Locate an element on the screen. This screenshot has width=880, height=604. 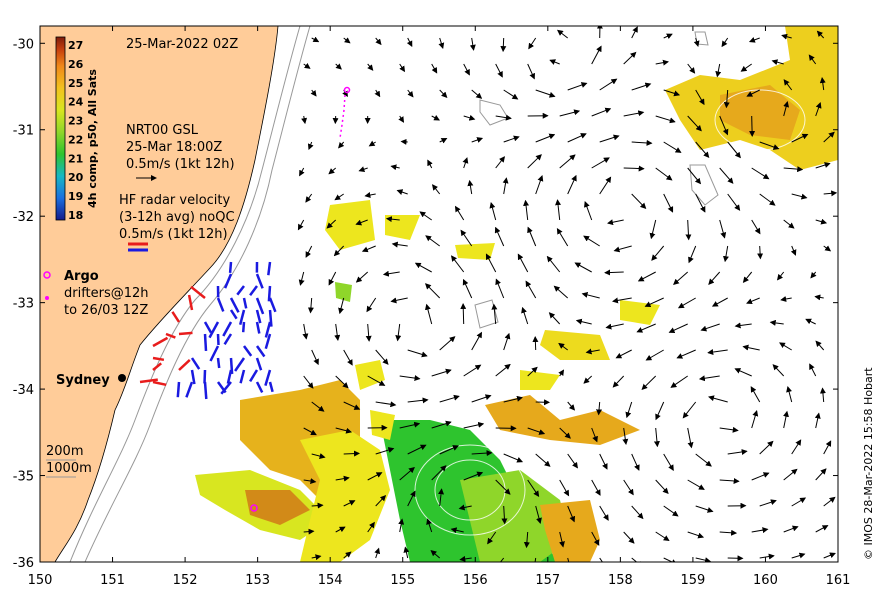
colorbar-tick-label: 22 is located at coordinates (75, 139).